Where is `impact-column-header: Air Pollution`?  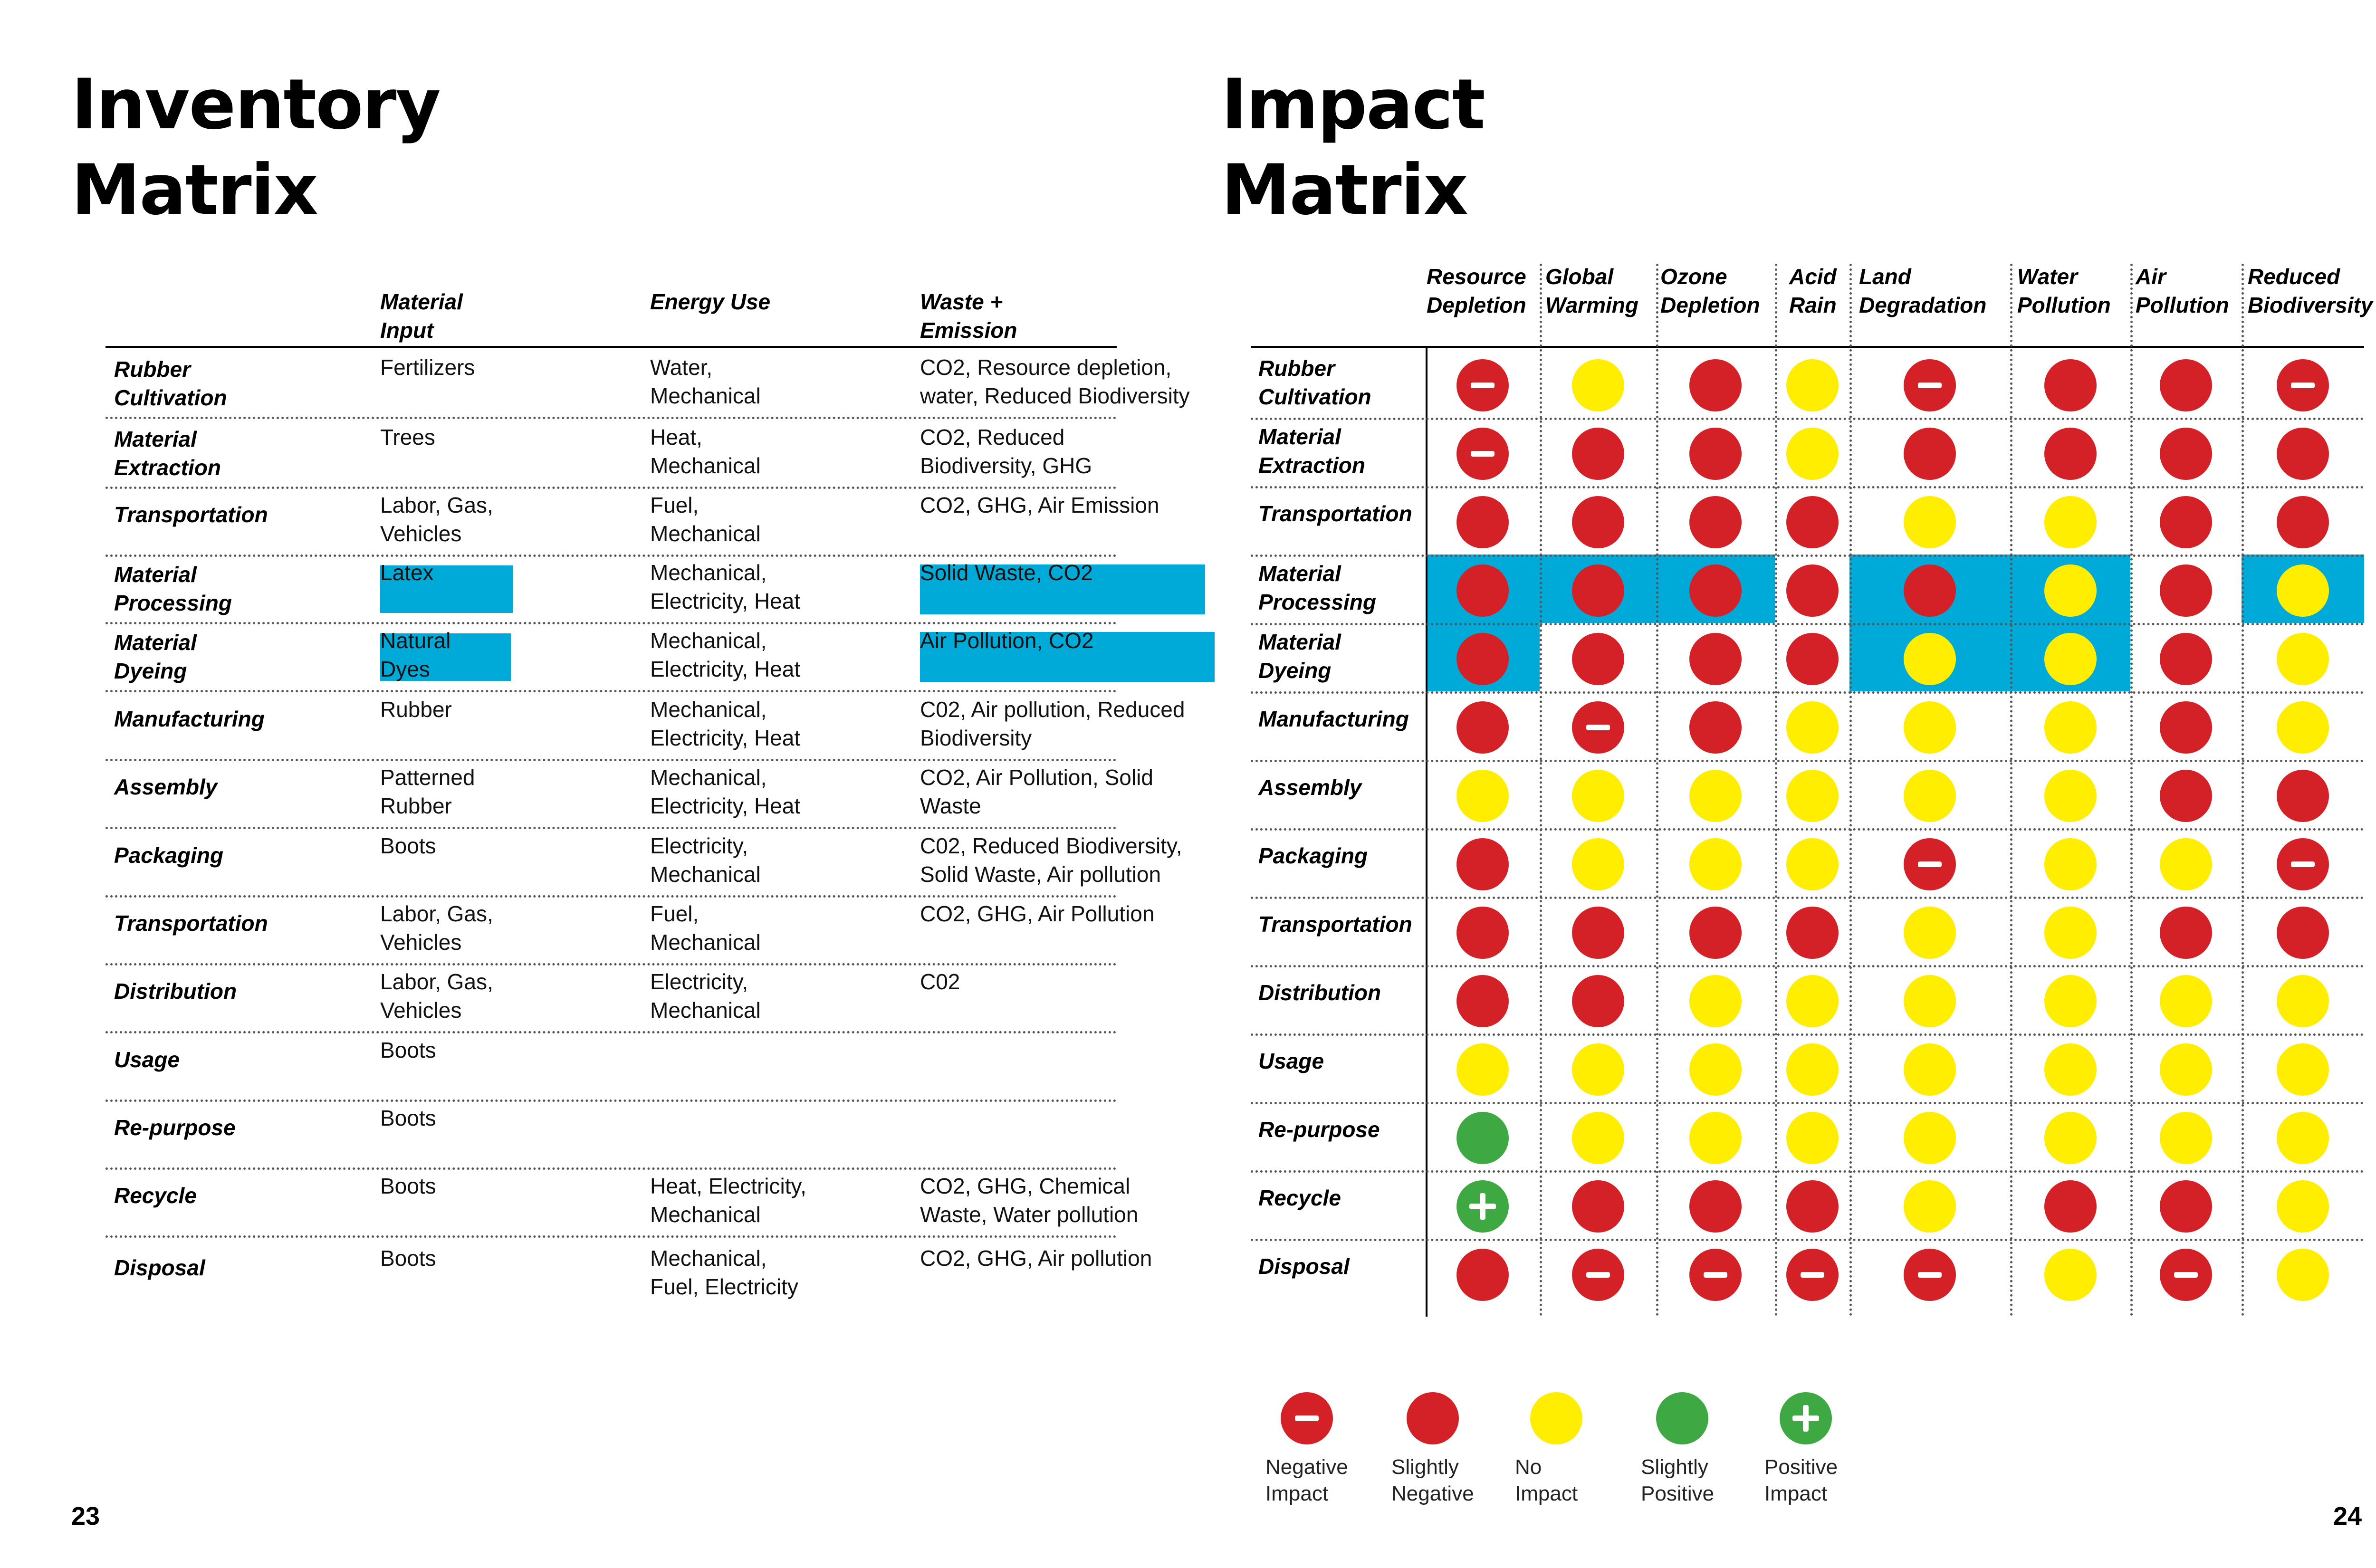
impact-column-header: Air Pollution is located at coordinates (2182, 291).